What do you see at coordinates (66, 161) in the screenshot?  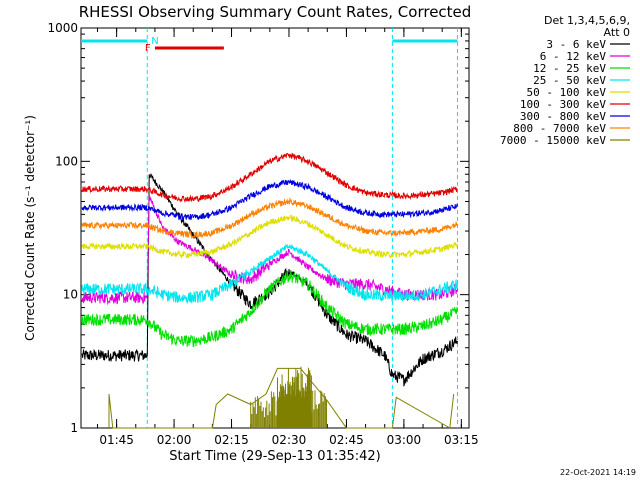 I see `y-tick-label: 100` at bounding box center [66, 161].